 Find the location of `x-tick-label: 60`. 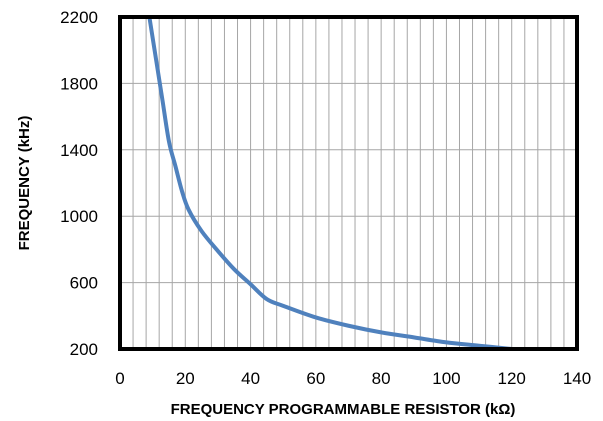

x-tick-label: 60 is located at coordinates (315, 378).